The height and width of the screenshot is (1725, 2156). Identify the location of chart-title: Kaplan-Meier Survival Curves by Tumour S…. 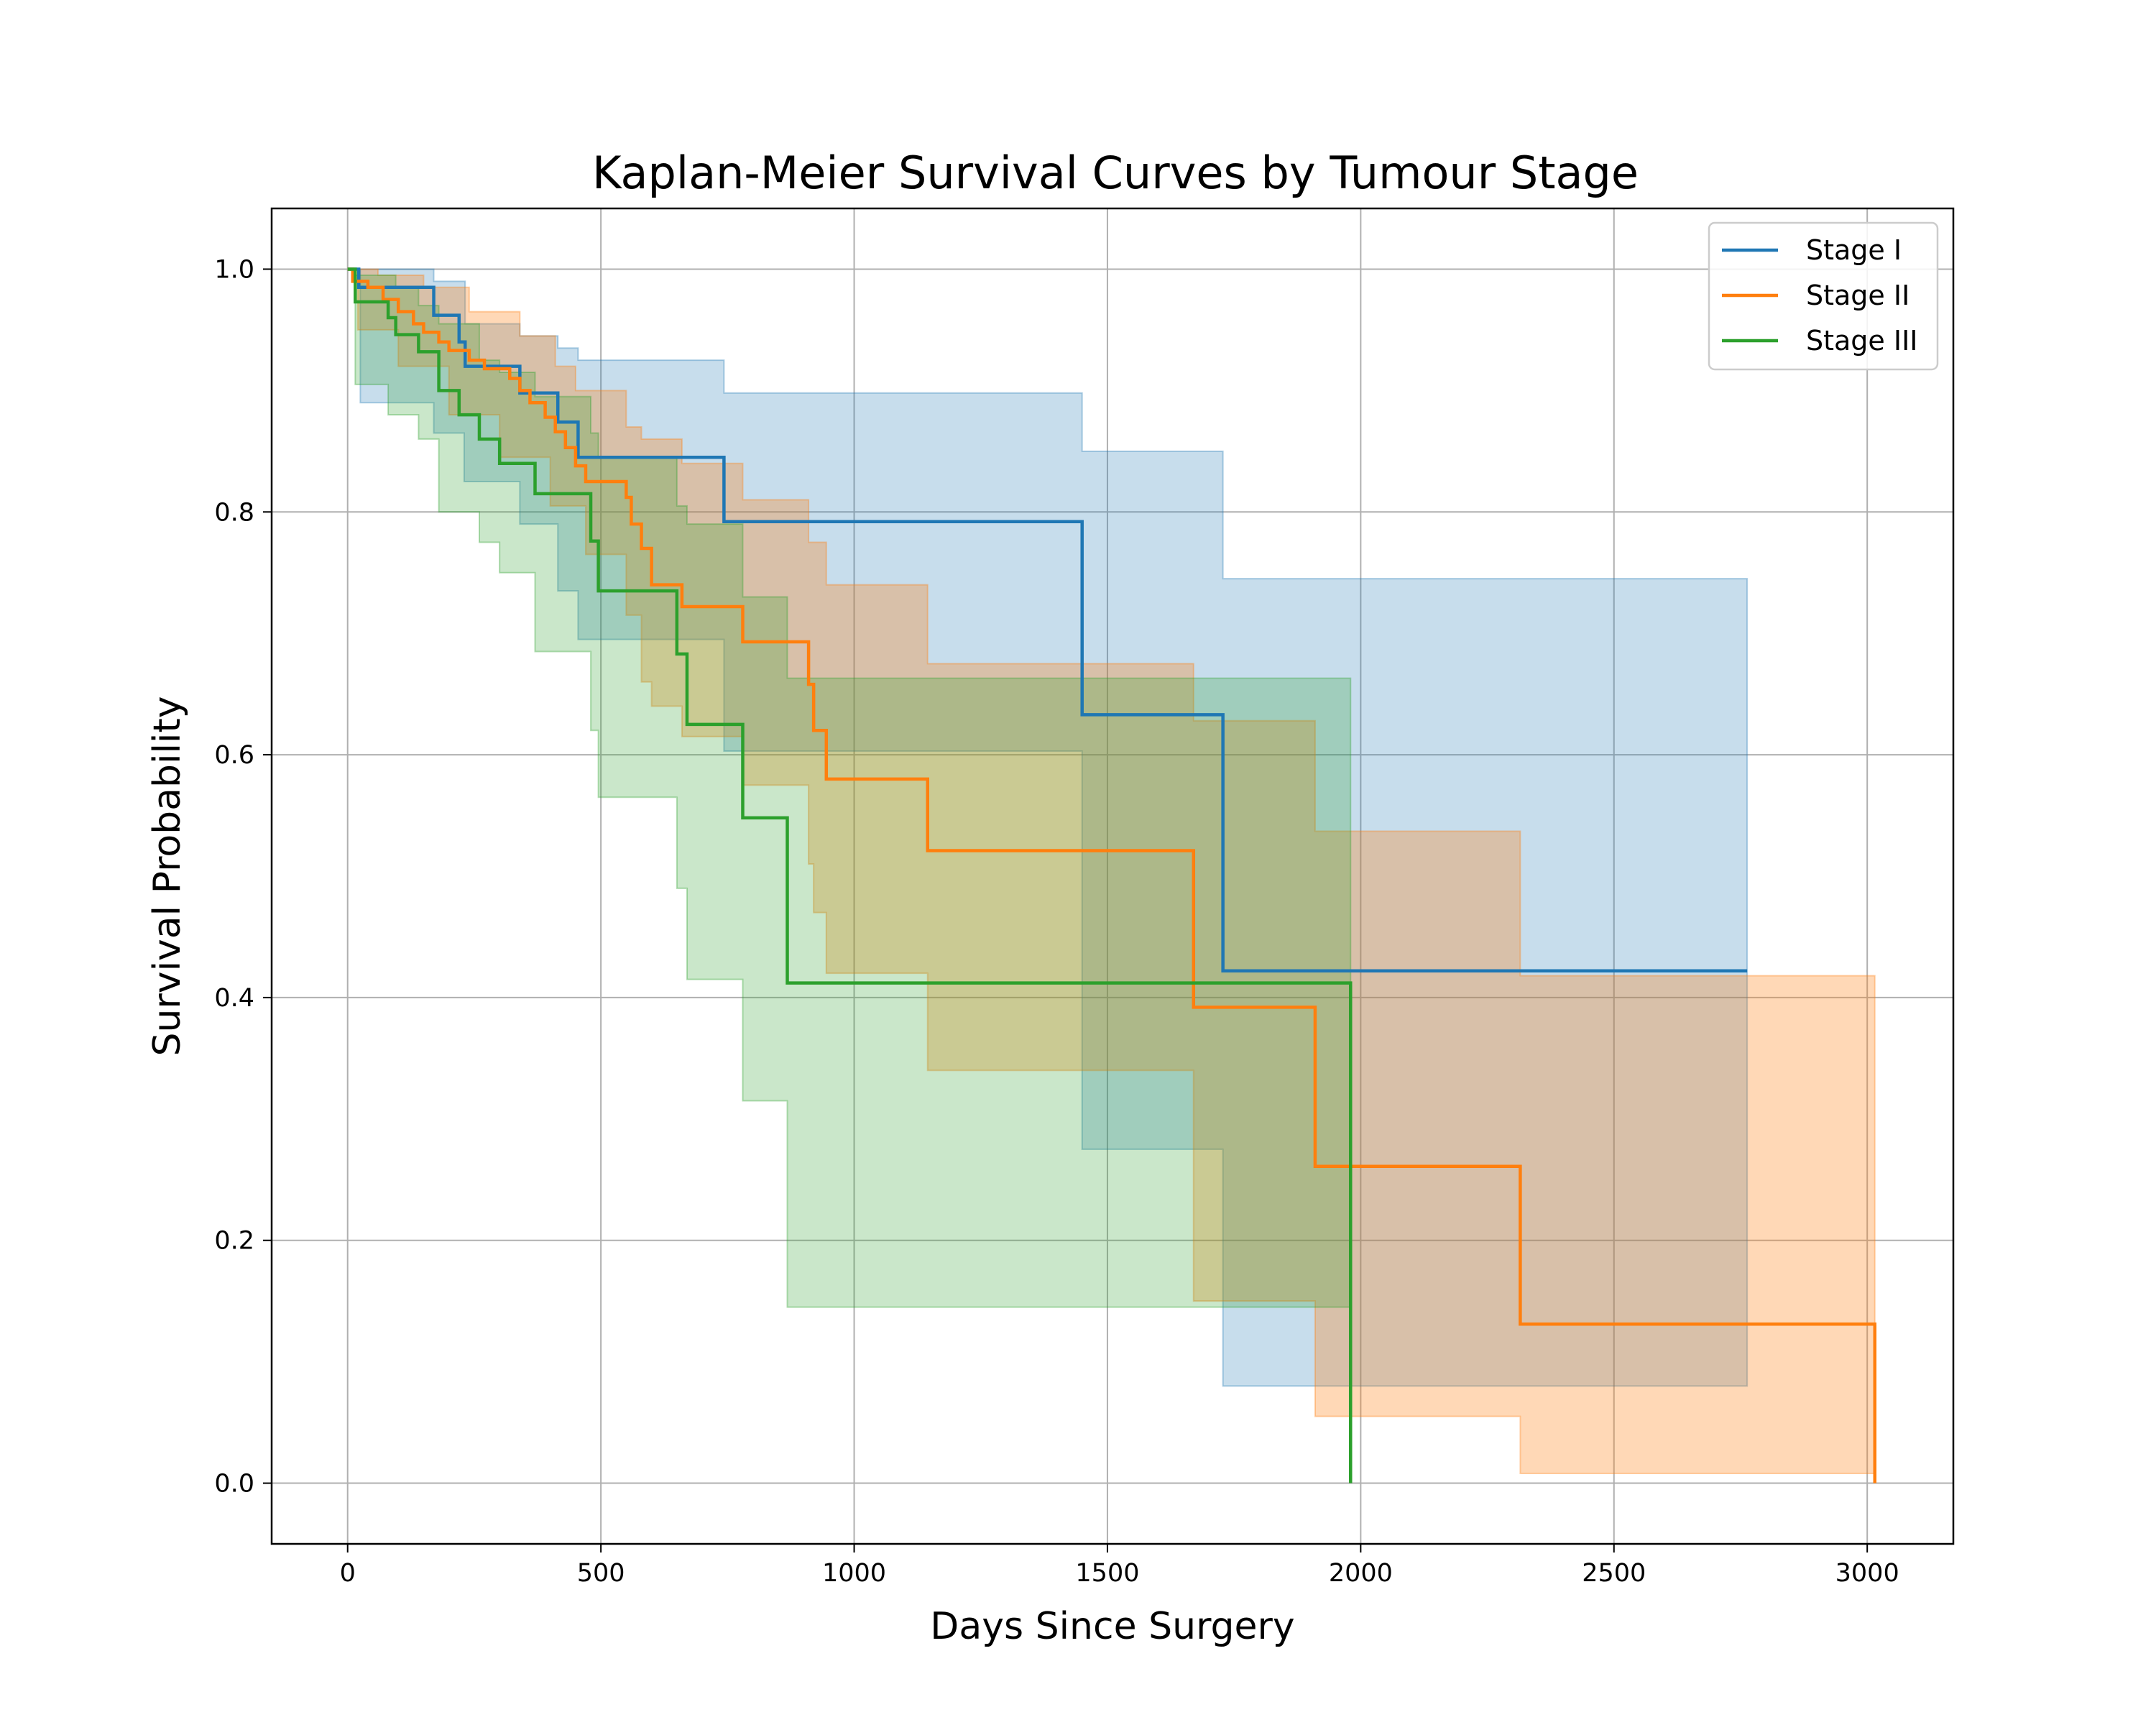
(1116, 173).